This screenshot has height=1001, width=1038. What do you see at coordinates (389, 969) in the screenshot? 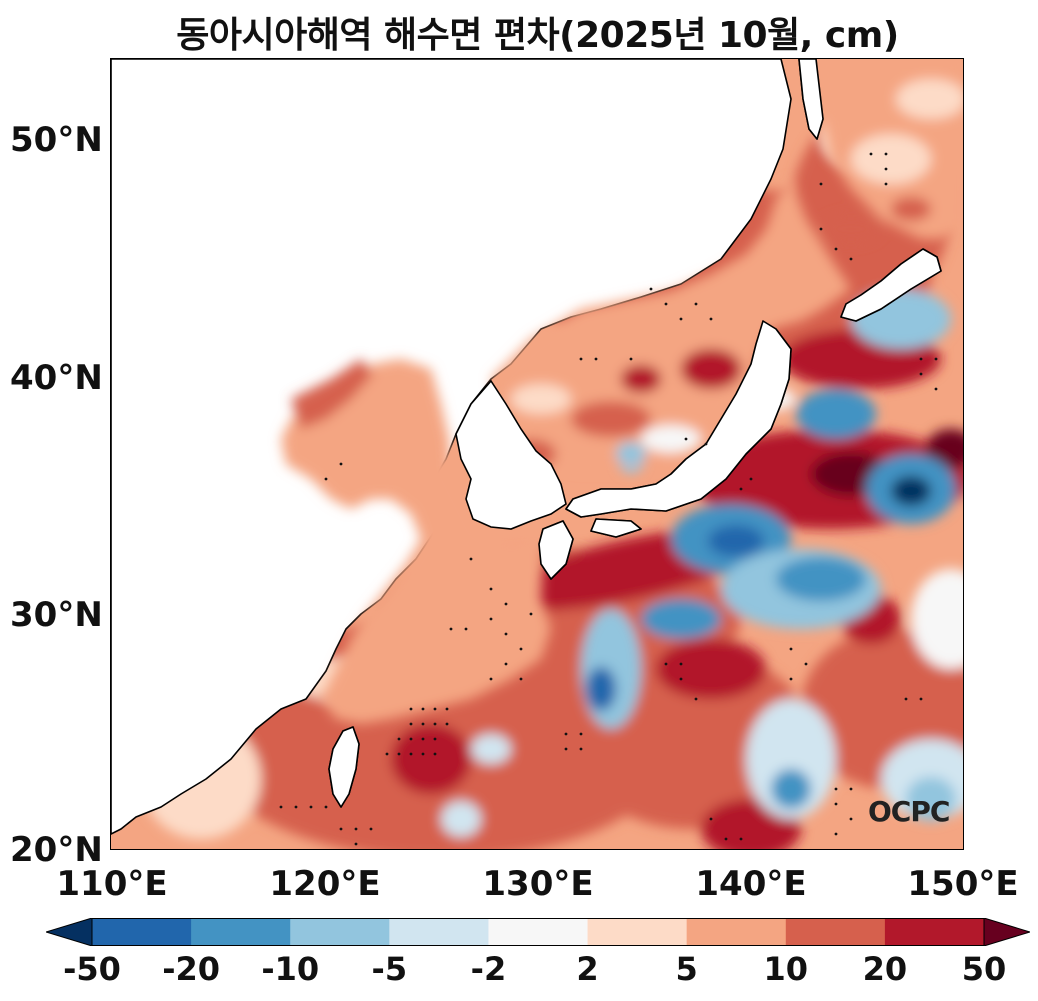
I see `colorbar-tick-label: -5` at bounding box center [389, 969].